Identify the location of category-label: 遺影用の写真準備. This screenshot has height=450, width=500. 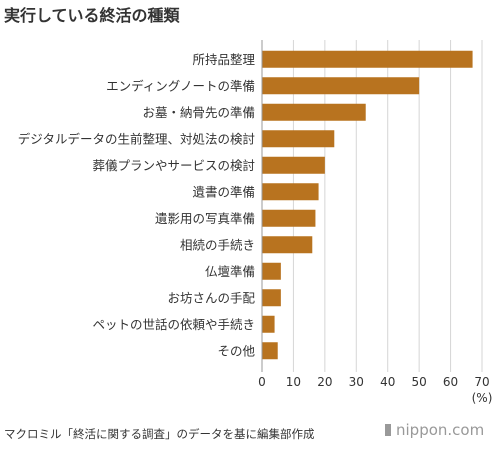
(205, 218).